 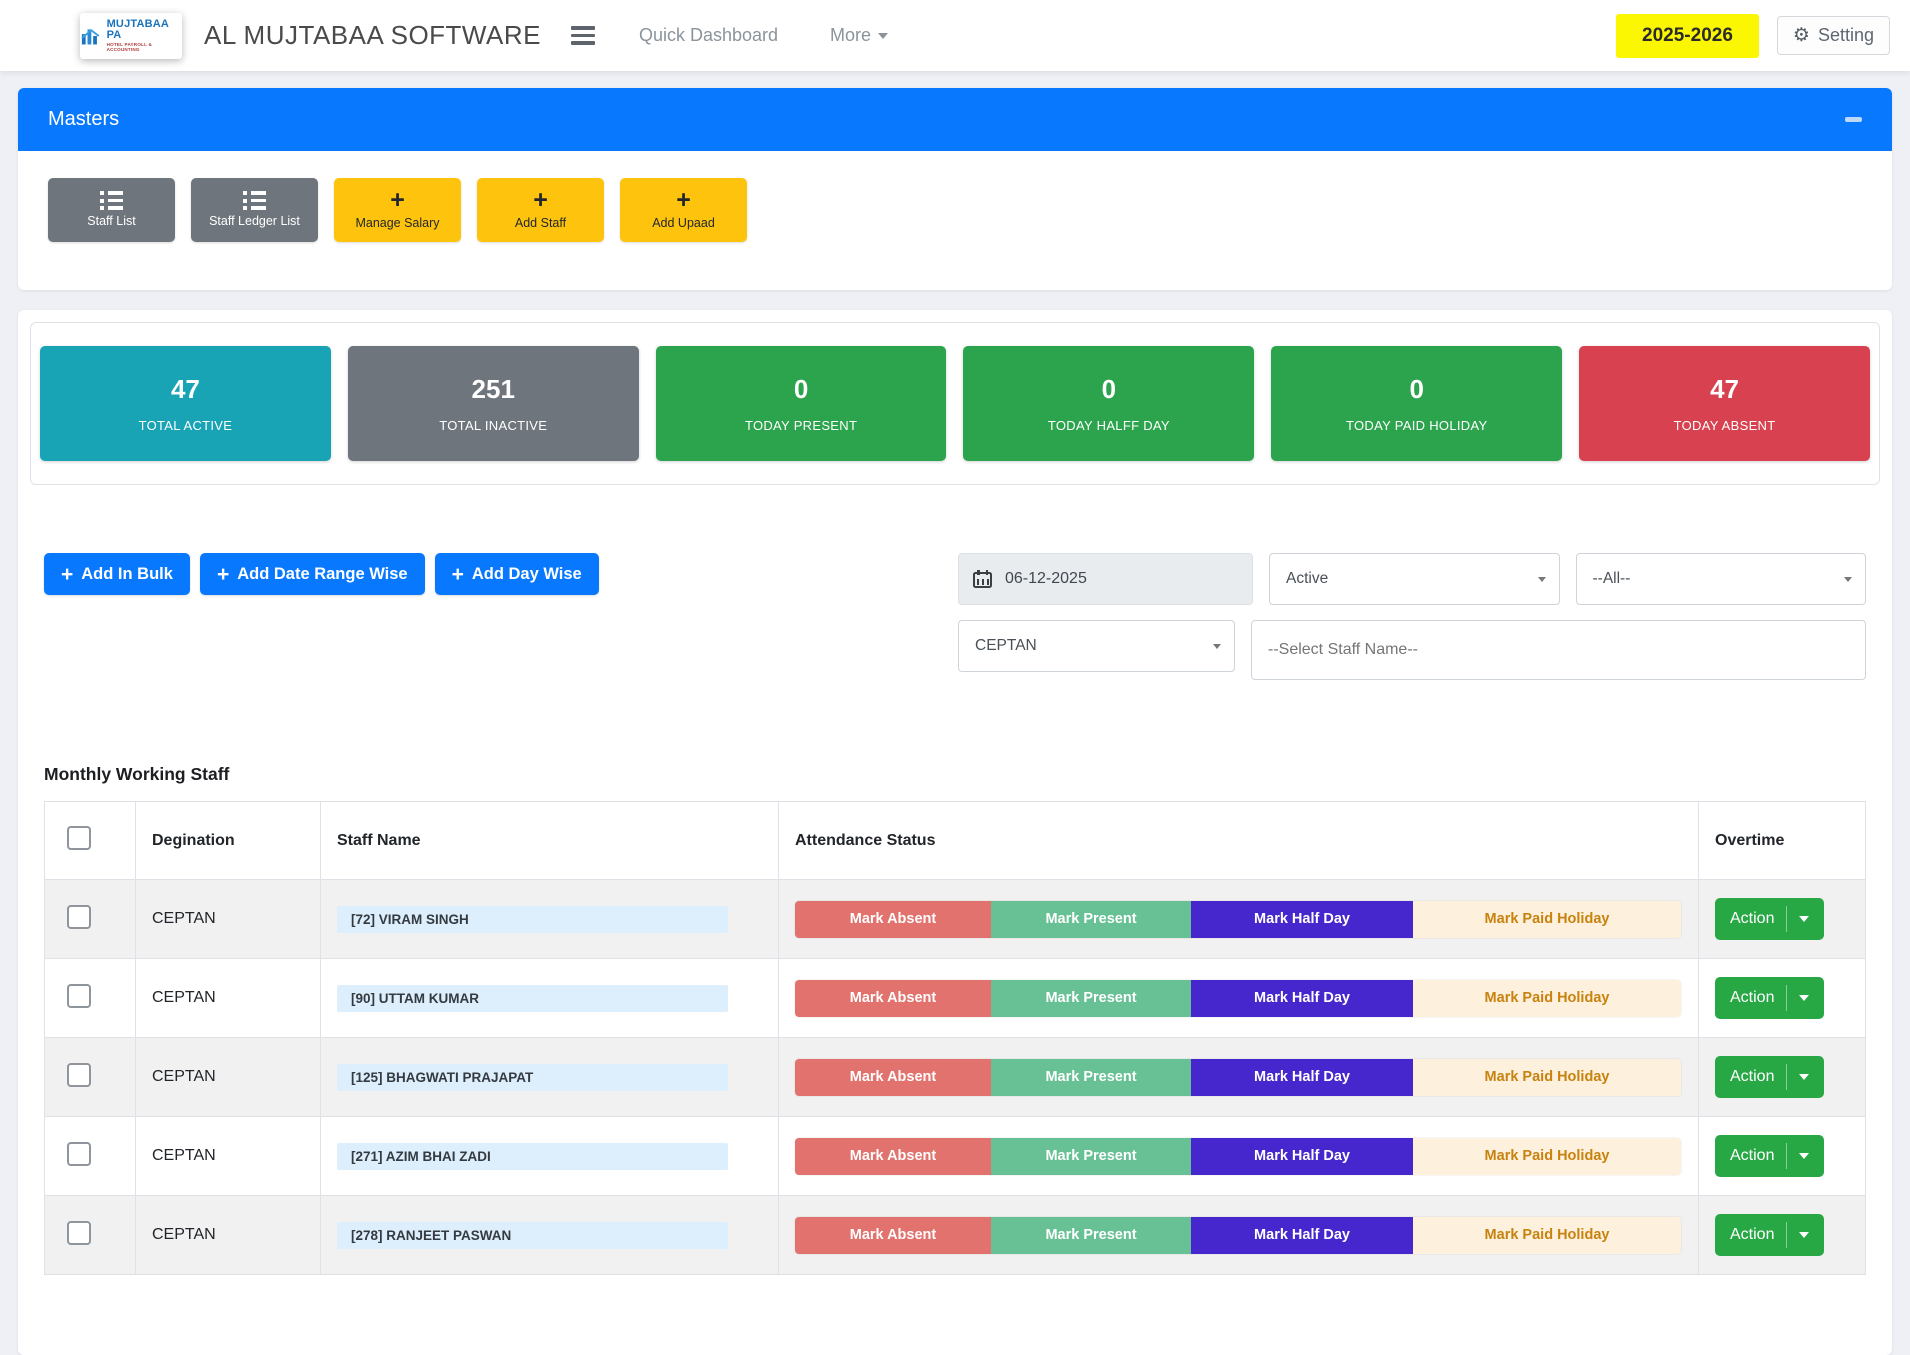 What do you see at coordinates (516, 574) in the screenshot?
I see `add-day-wise-button: + Add Day Wise` at bounding box center [516, 574].